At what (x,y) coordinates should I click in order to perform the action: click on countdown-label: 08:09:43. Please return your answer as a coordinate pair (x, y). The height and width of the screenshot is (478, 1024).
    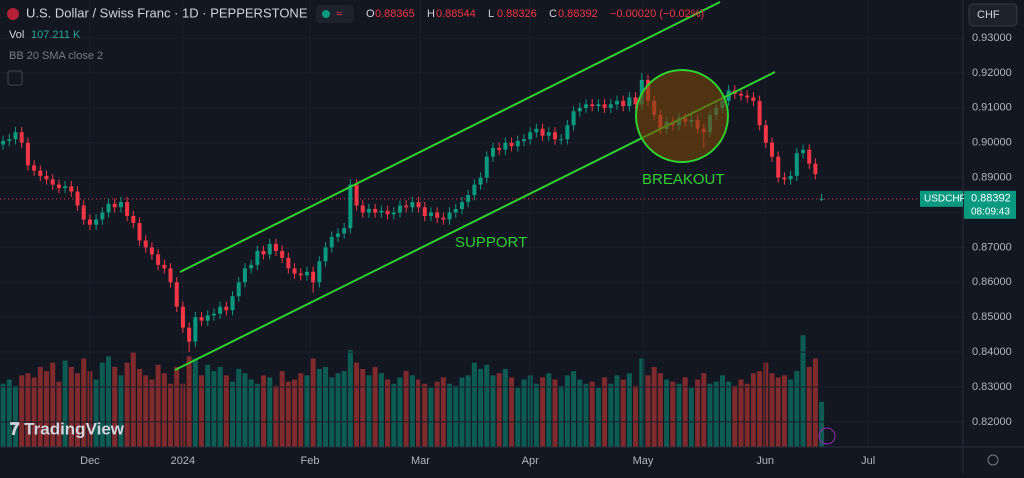
    Looking at the image, I should click on (990, 211).